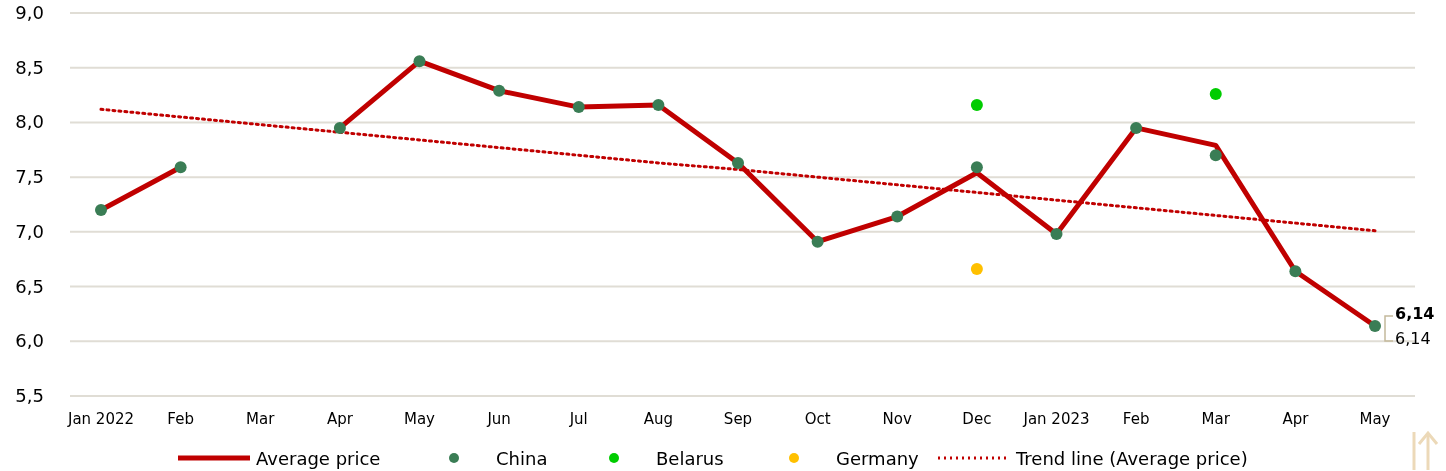  I want to click on legend-label: Belarus, so click(690, 458).